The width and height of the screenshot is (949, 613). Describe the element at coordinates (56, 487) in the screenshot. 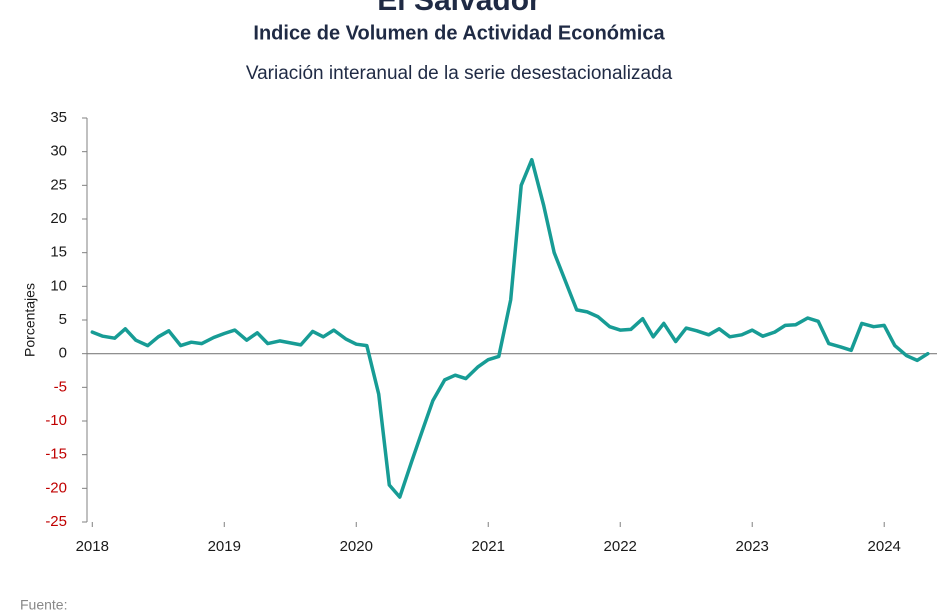

I see `y-tick-label: -20` at that location.